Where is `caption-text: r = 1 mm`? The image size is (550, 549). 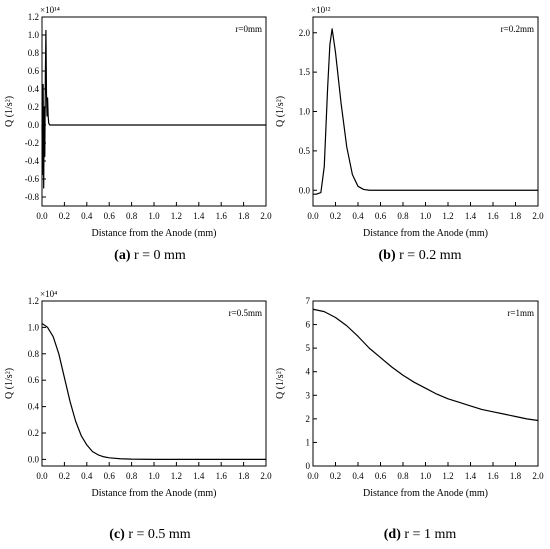 caption-text: r = 1 mm is located at coordinates (428, 534).